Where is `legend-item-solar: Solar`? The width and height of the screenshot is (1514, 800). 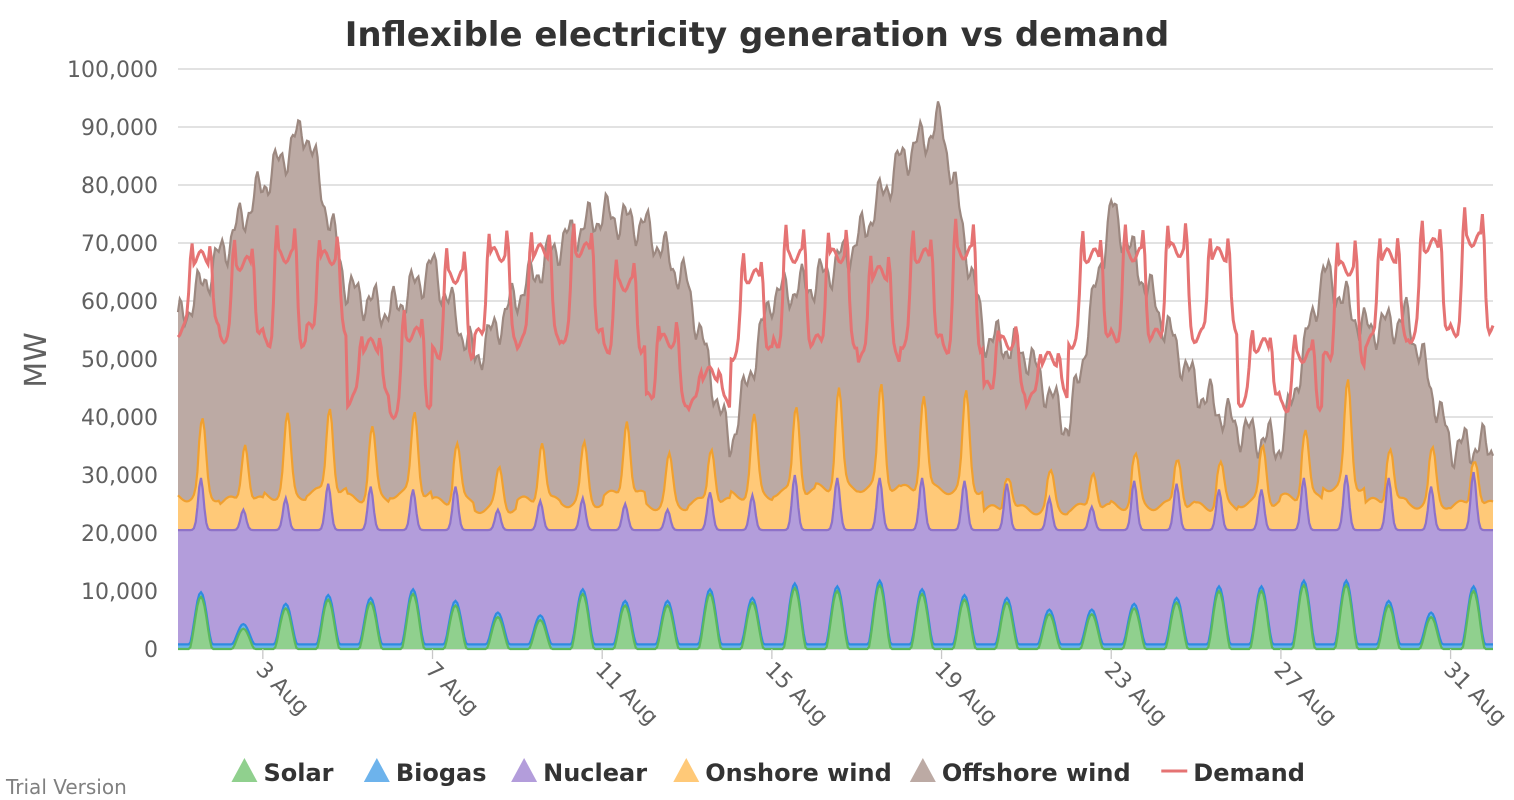 legend-item-solar: Solar is located at coordinates (282, 772).